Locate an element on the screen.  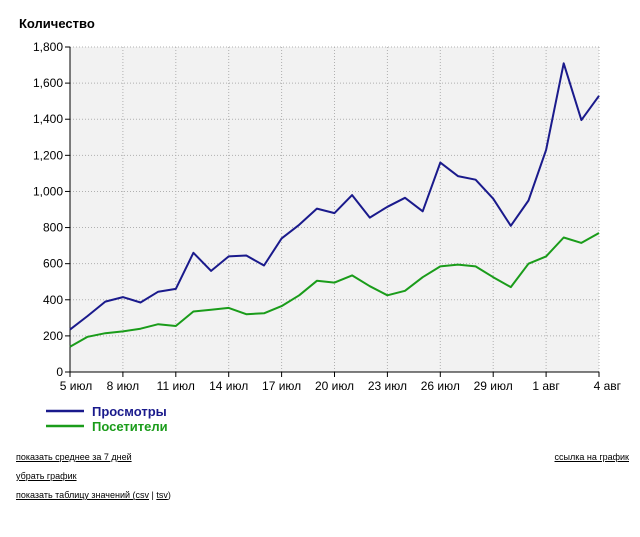
show-7day-average-link: показать среднее за 7 дней is located at coordinates (74, 457).